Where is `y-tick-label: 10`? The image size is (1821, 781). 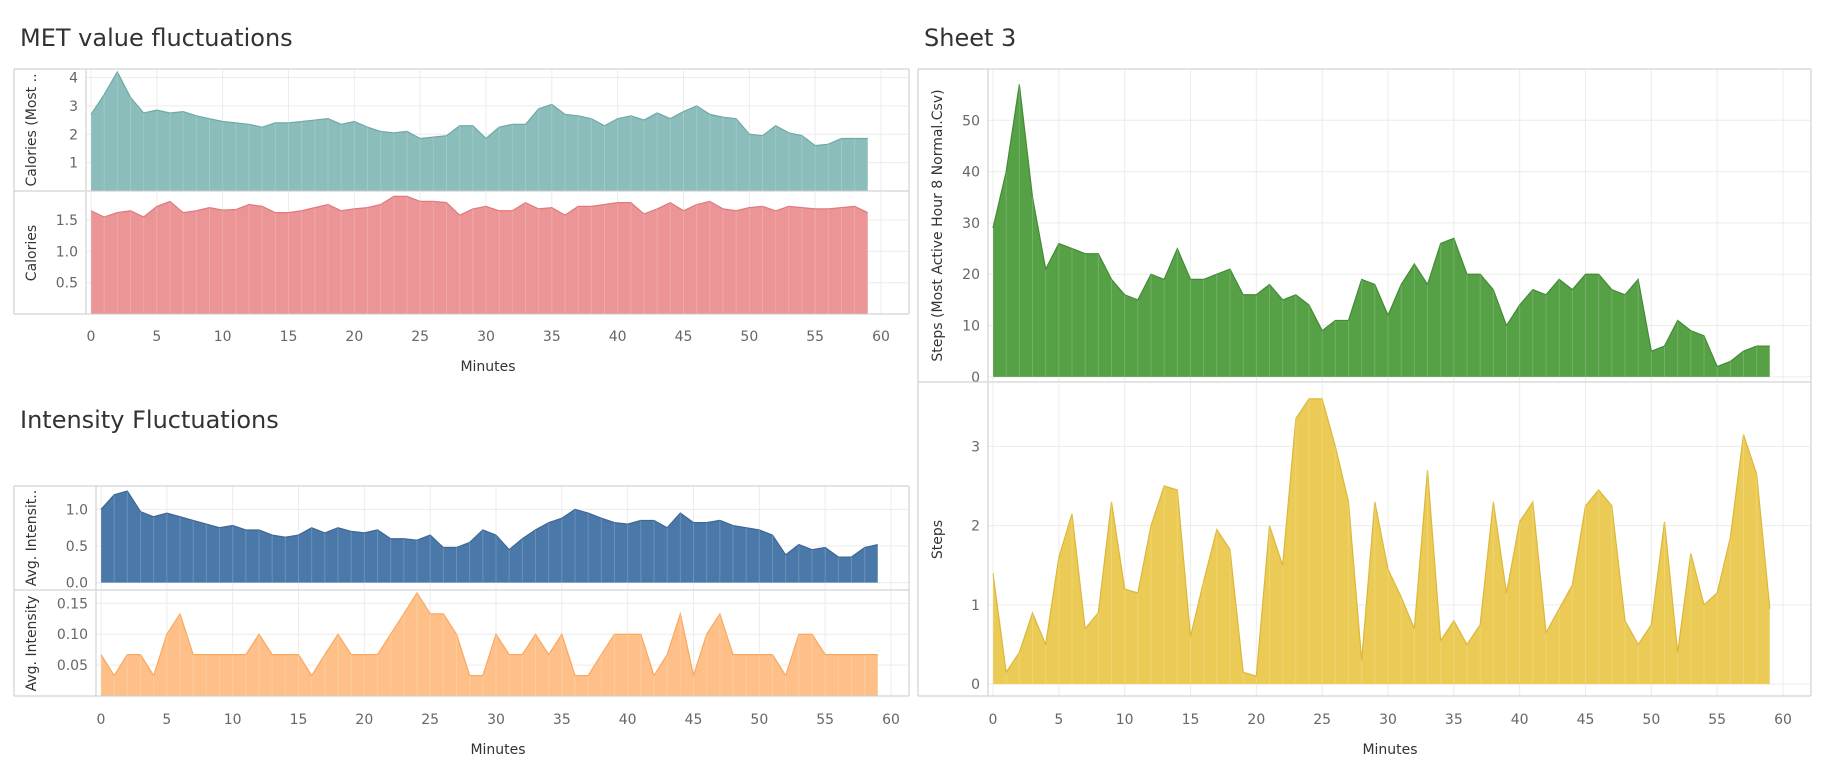 y-tick-label: 10 is located at coordinates (971, 327).